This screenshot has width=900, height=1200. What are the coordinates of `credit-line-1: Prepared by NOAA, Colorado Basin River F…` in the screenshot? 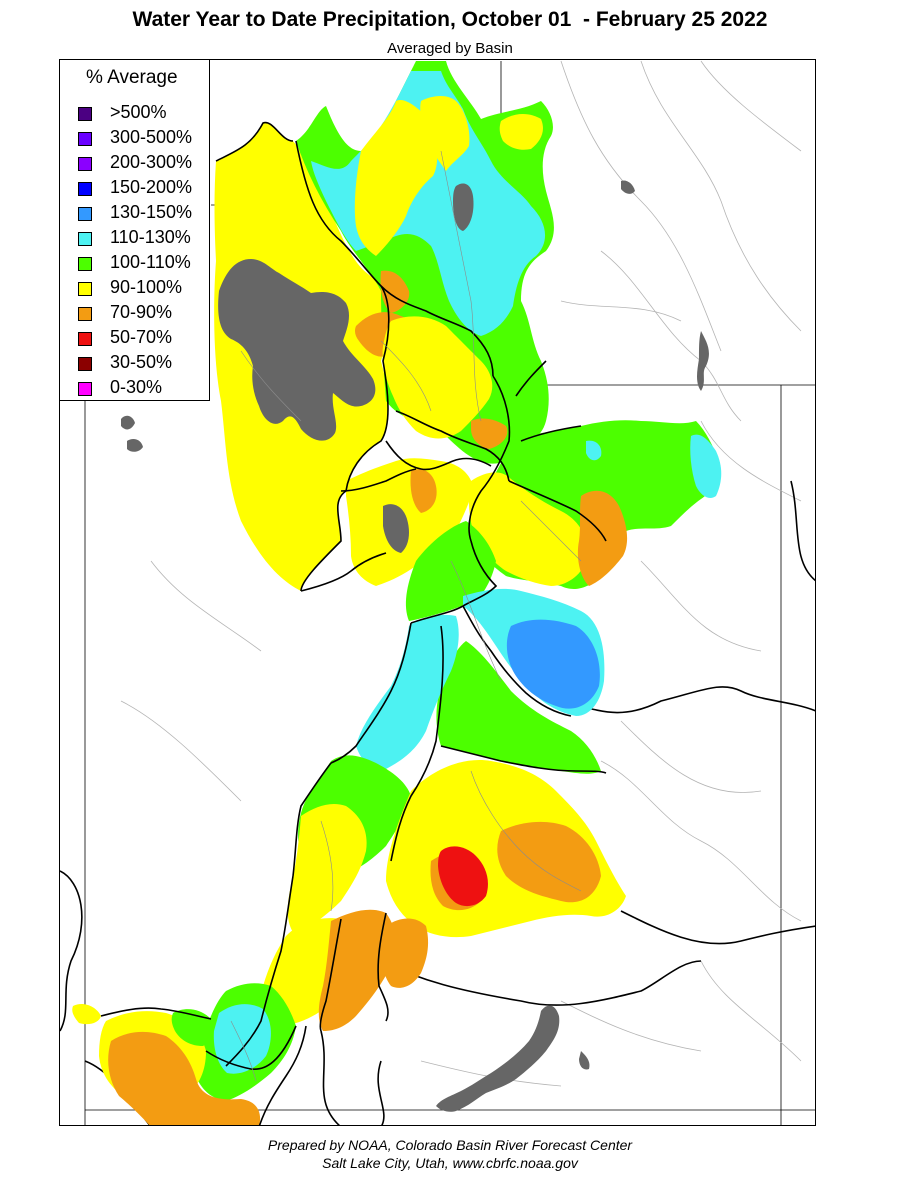 It's located at (450, 1145).